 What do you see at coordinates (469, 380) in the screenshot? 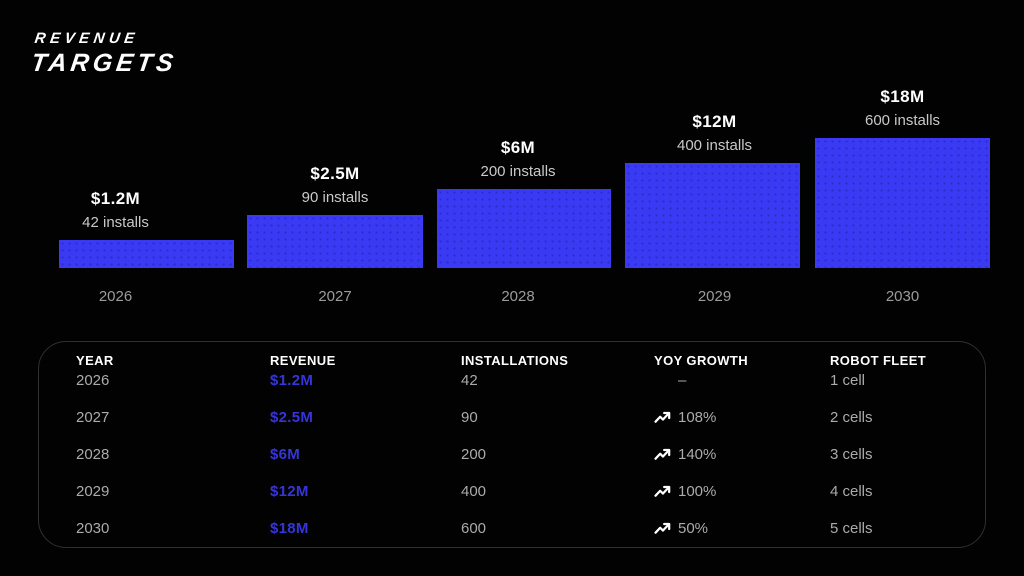
I see `cell-installations: 42` at bounding box center [469, 380].